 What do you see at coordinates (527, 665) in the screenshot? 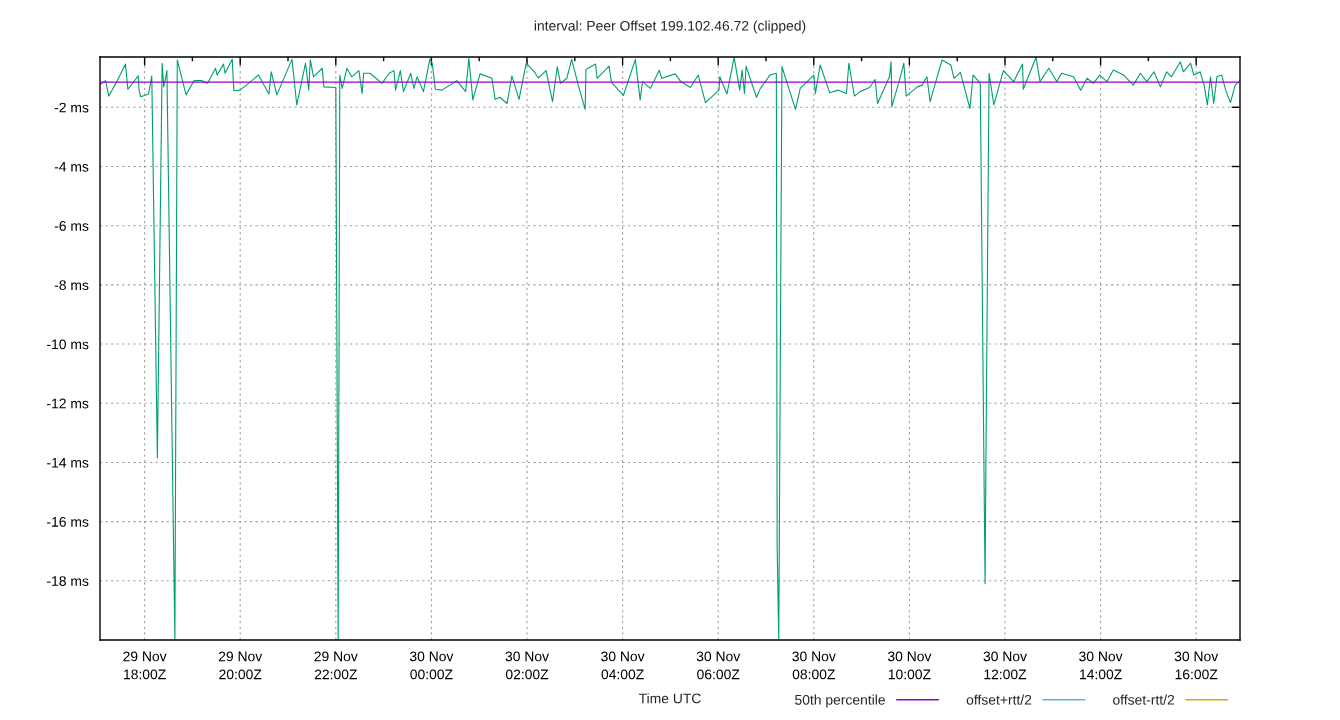
I see `x-tick-label: 30 Nov 02:00Z` at bounding box center [527, 665].